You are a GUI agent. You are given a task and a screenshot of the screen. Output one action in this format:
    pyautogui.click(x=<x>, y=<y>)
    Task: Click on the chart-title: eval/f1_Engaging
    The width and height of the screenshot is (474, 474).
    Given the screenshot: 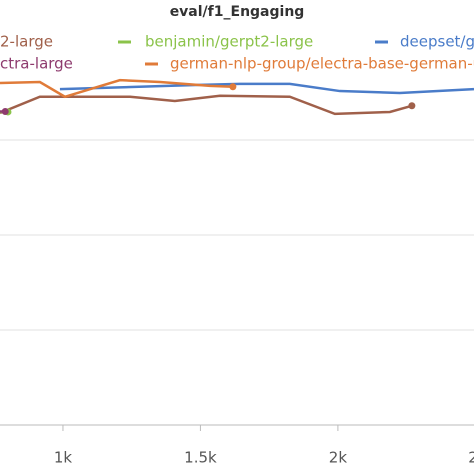 What is the action you would take?
    pyautogui.click(x=237, y=12)
    